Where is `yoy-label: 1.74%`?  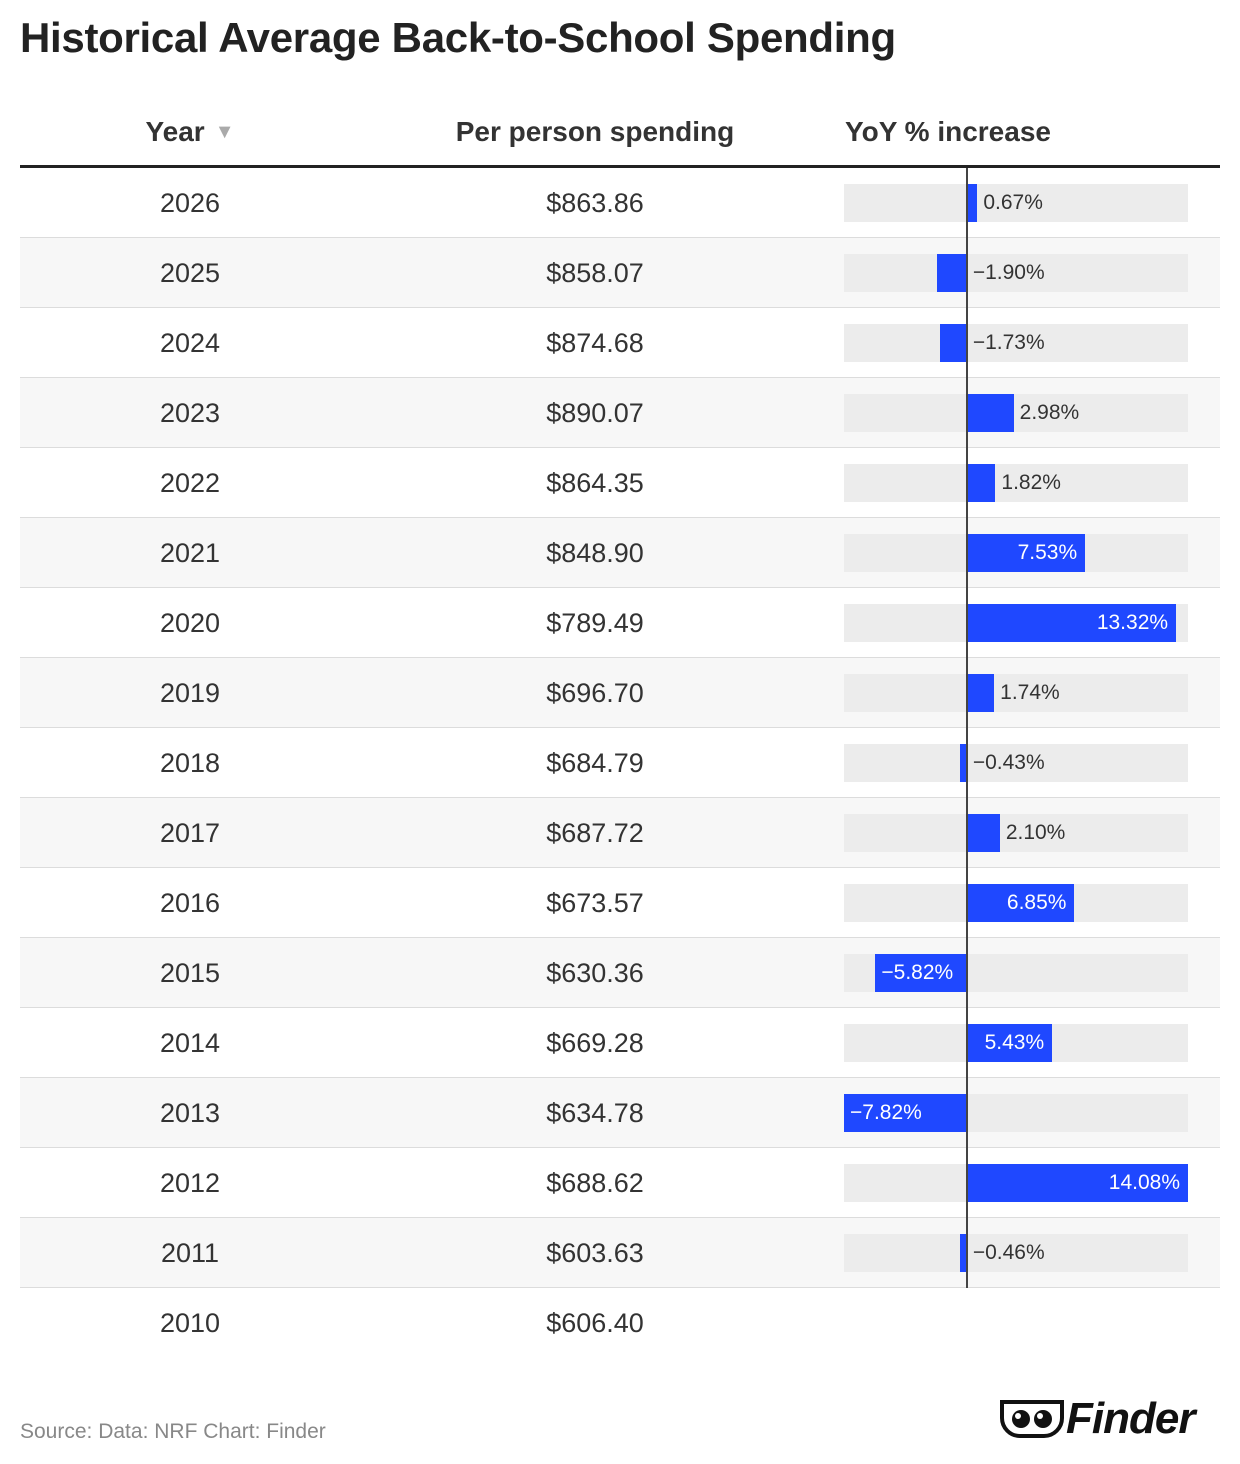
yoy-label: 1.74% is located at coordinates (1030, 692).